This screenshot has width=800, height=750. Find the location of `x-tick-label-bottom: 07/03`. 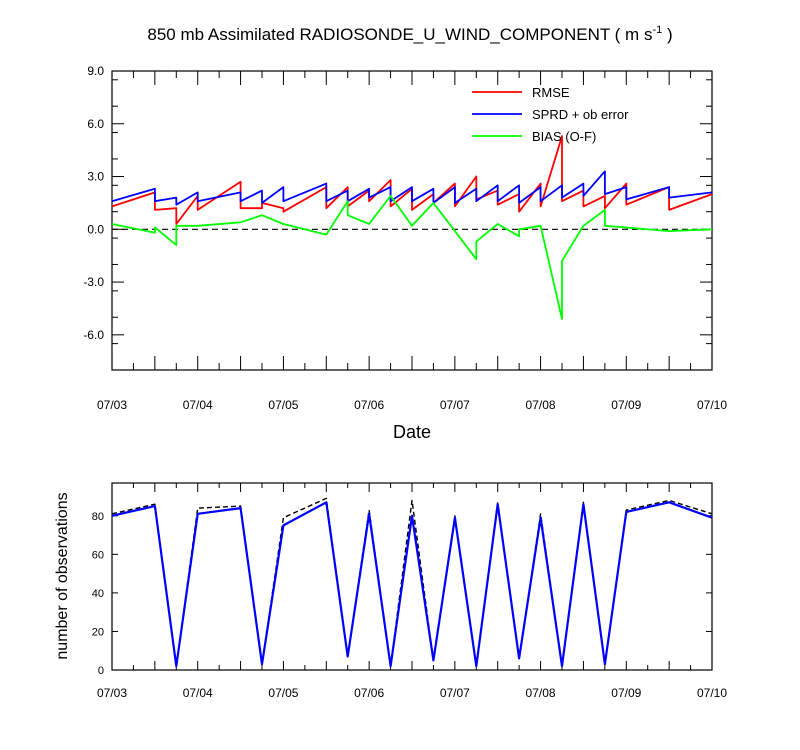

x-tick-label-bottom: 07/03 is located at coordinates (112, 693).